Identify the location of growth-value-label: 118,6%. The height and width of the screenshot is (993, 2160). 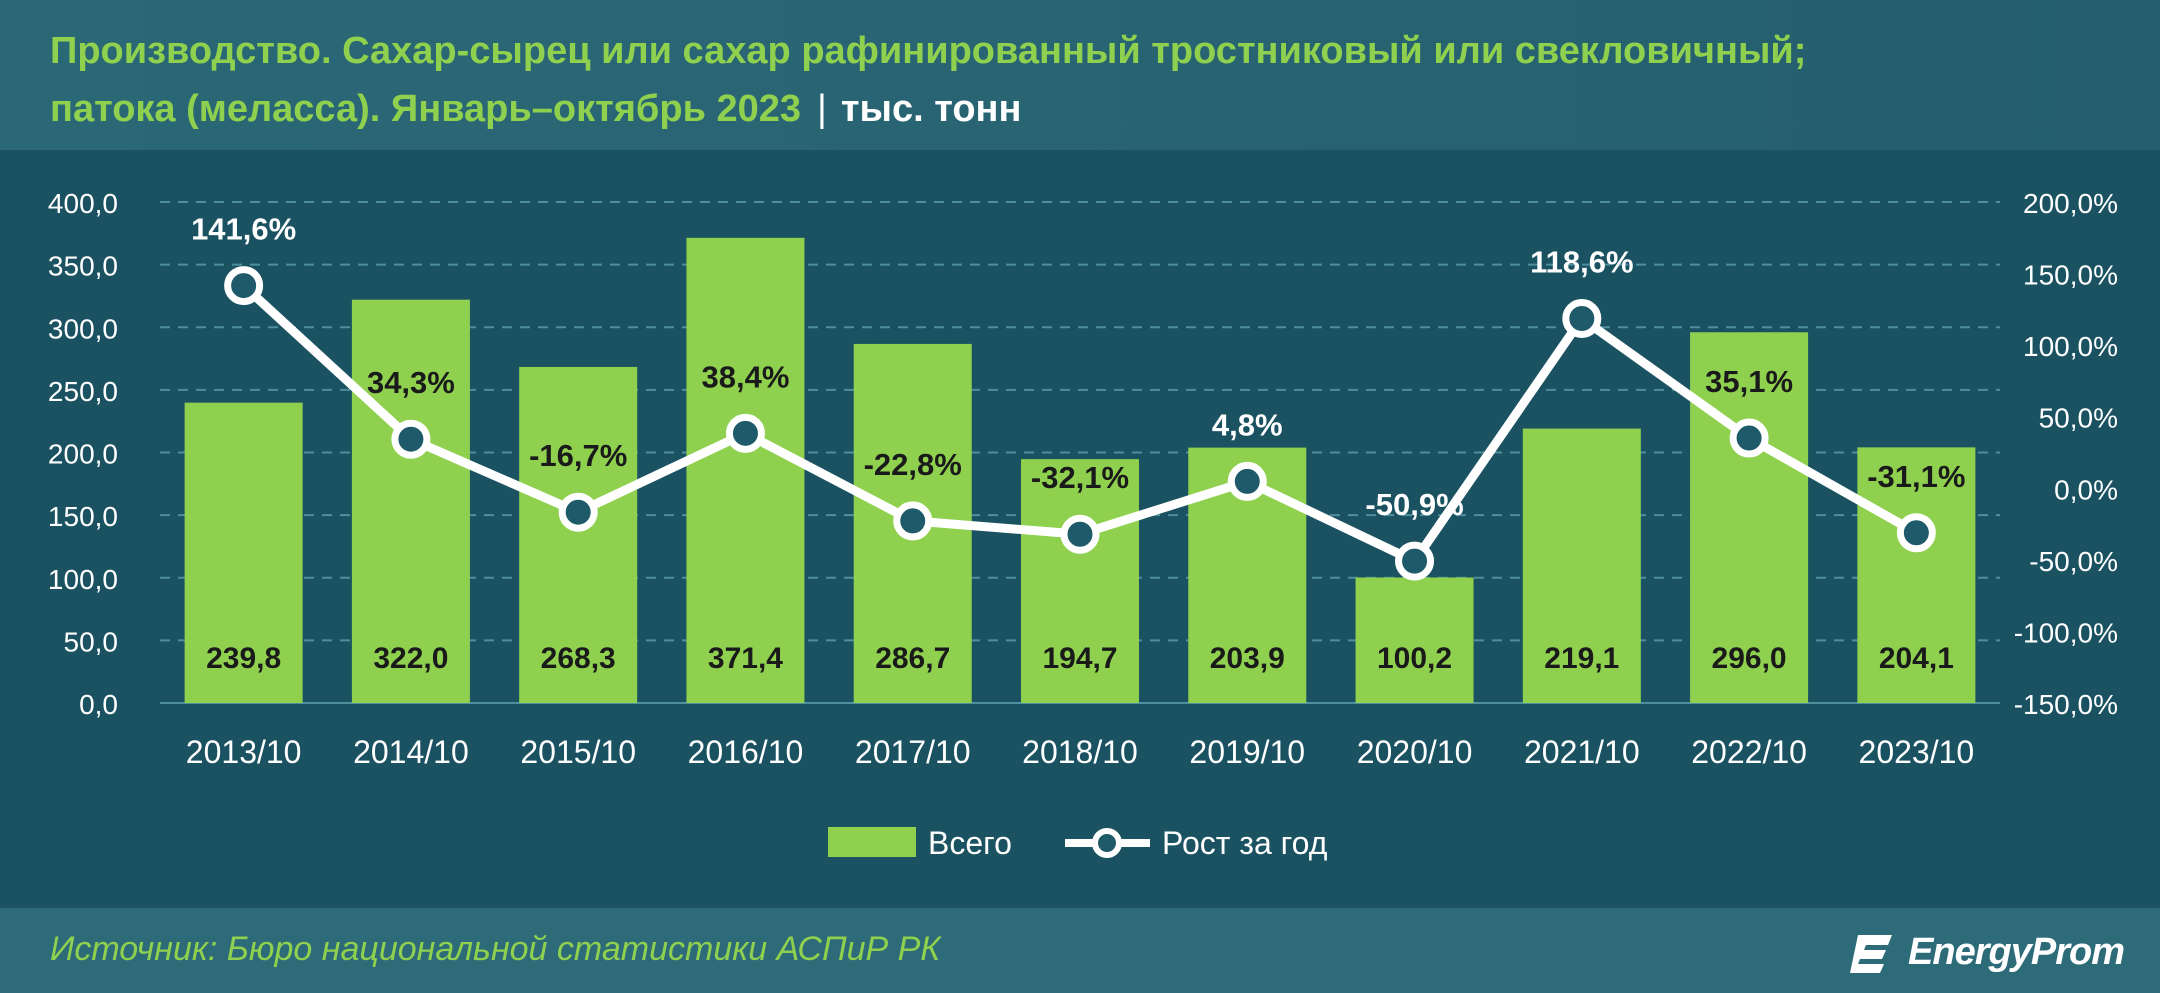
(1581, 262).